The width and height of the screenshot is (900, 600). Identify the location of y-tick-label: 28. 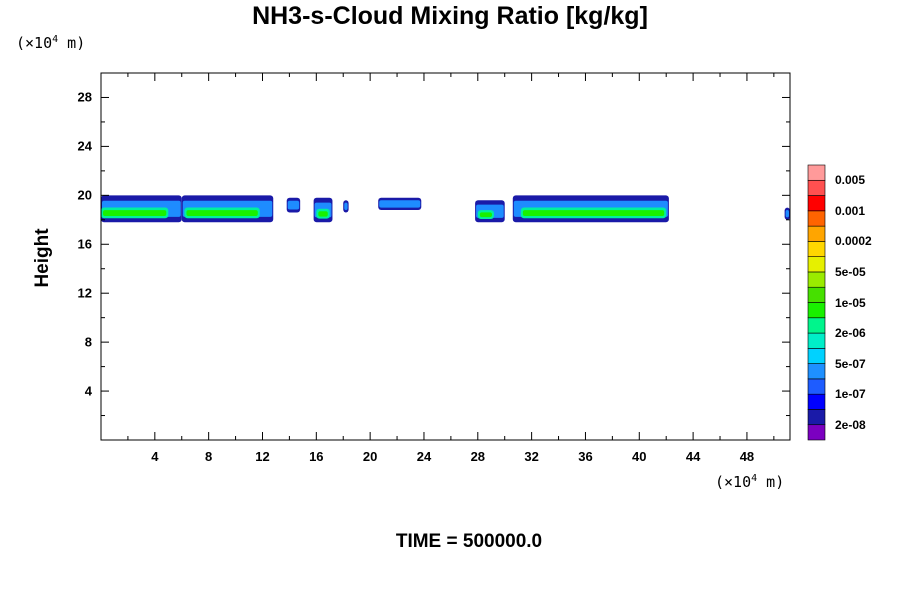
(84, 97).